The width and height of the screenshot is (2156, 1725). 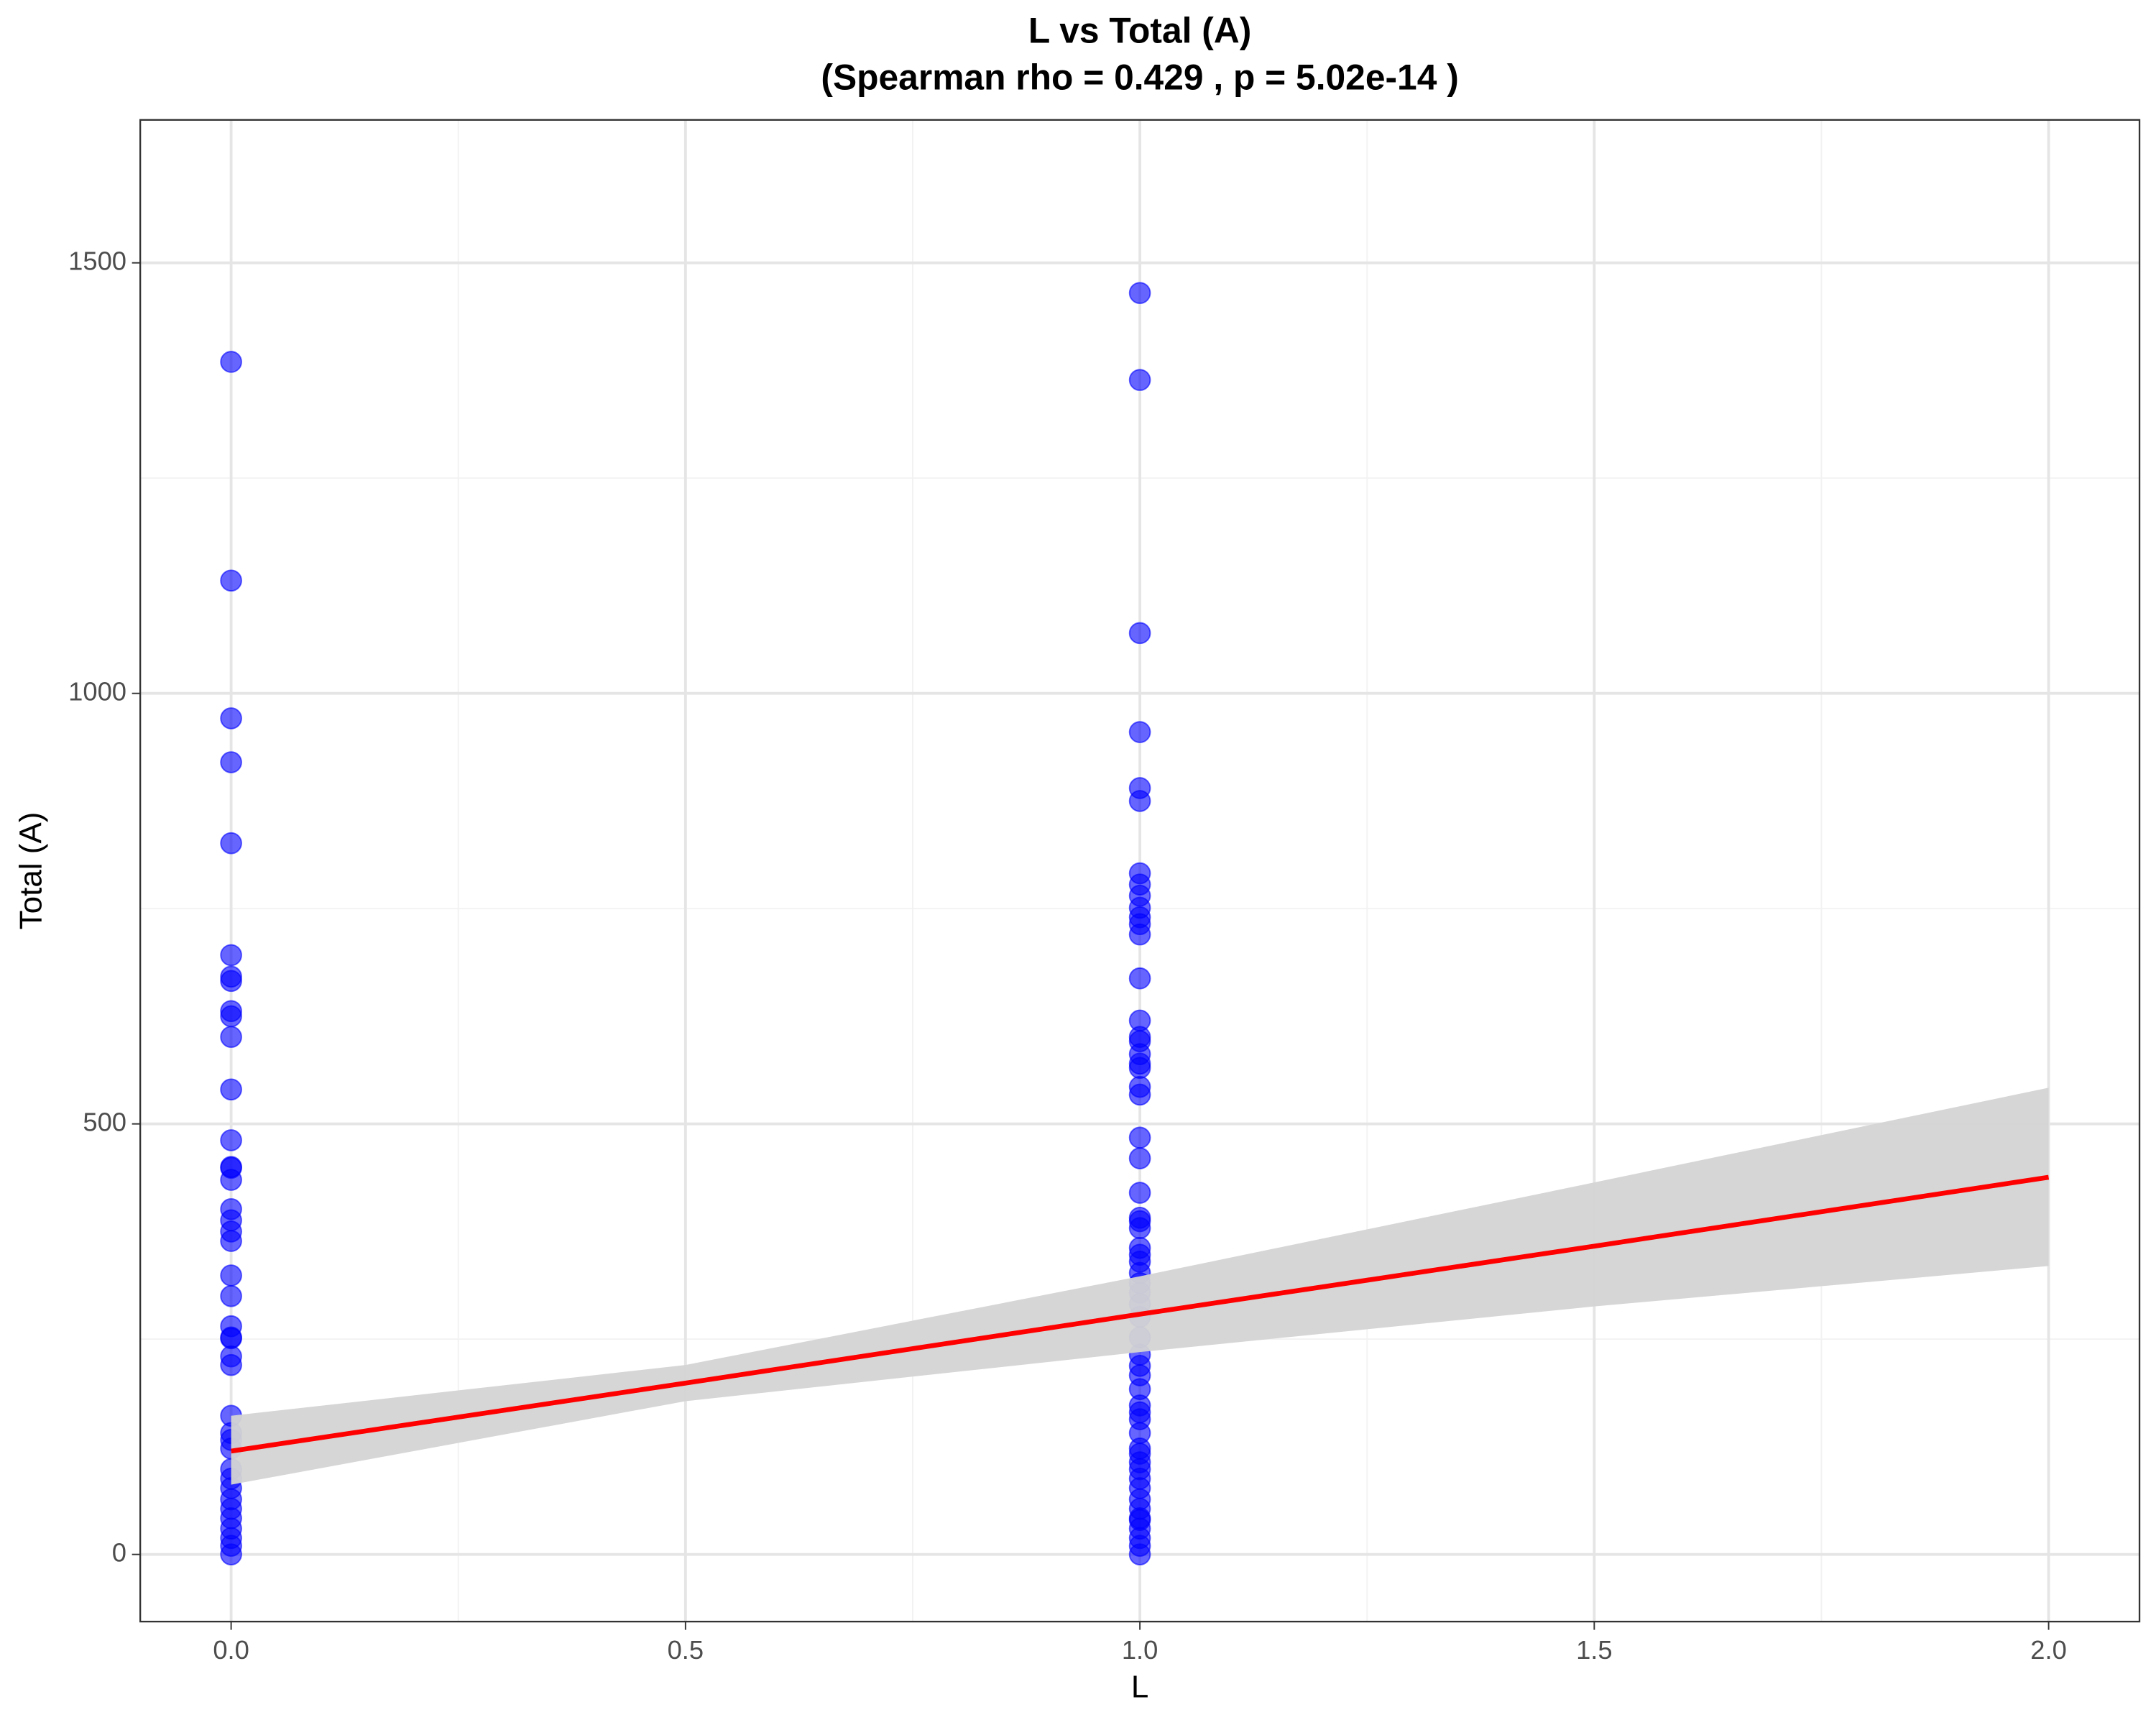 What do you see at coordinates (1139, 77) in the screenshot?
I see `chart-subtitle: (Spearman rho = 0.429 , p = 5.02e-14 )` at bounding box center [1139, 77].